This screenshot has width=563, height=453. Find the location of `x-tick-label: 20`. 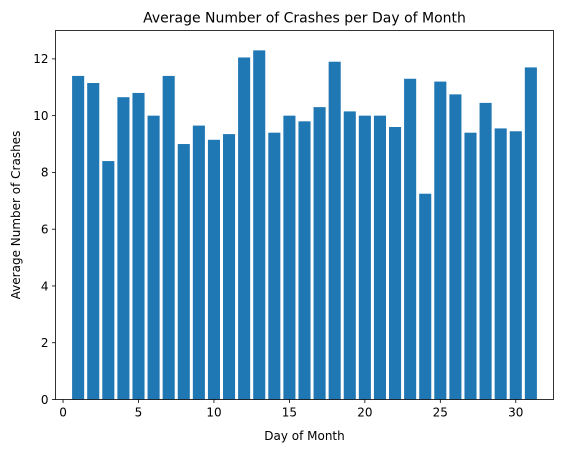

x-tick-label: 20 is located at coordinates (364, 413).